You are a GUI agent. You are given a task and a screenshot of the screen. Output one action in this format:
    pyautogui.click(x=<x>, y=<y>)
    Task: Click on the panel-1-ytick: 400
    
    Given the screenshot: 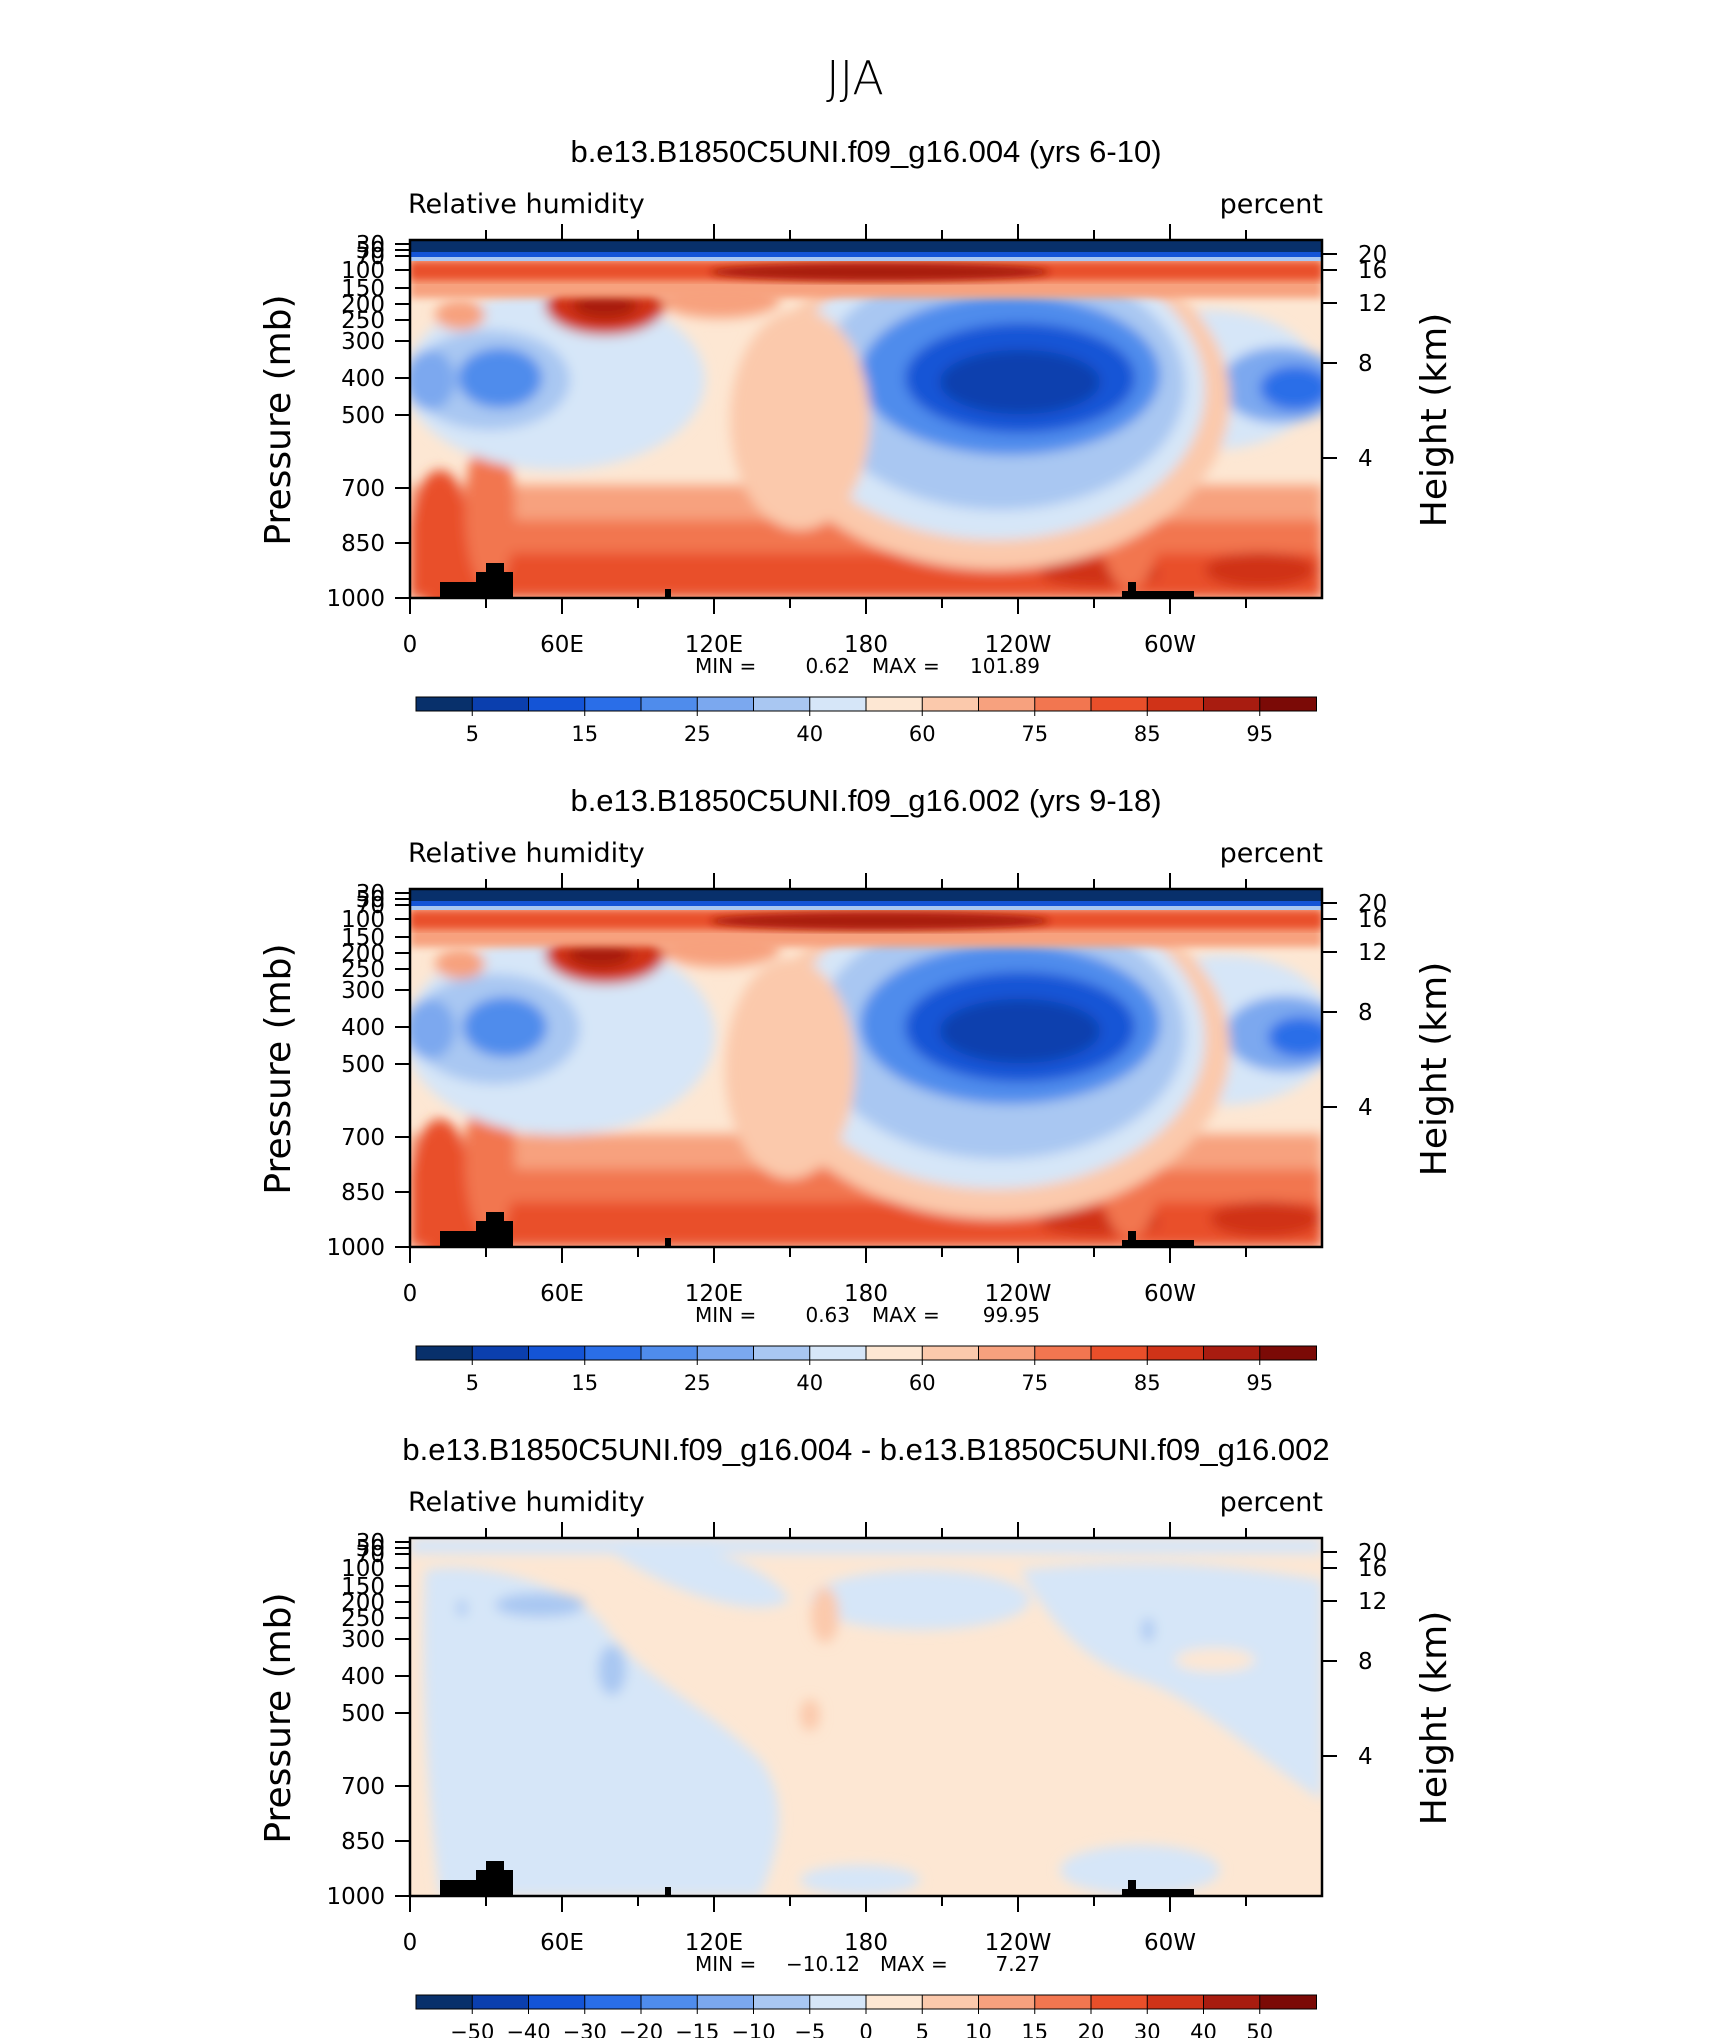 What is the action you would take?
    pyautogui.click(x=363, y=379)
    